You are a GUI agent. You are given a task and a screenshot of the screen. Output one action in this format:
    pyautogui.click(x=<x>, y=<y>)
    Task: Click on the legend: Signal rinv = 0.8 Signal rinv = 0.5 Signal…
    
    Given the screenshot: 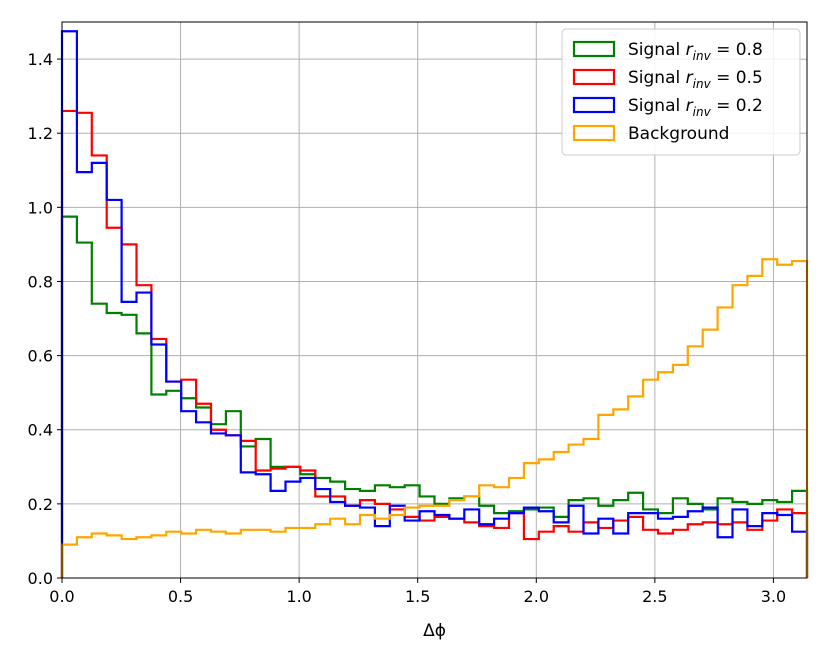 What is the action you would take?
    pyautogui.click(x=681, y=92)
    